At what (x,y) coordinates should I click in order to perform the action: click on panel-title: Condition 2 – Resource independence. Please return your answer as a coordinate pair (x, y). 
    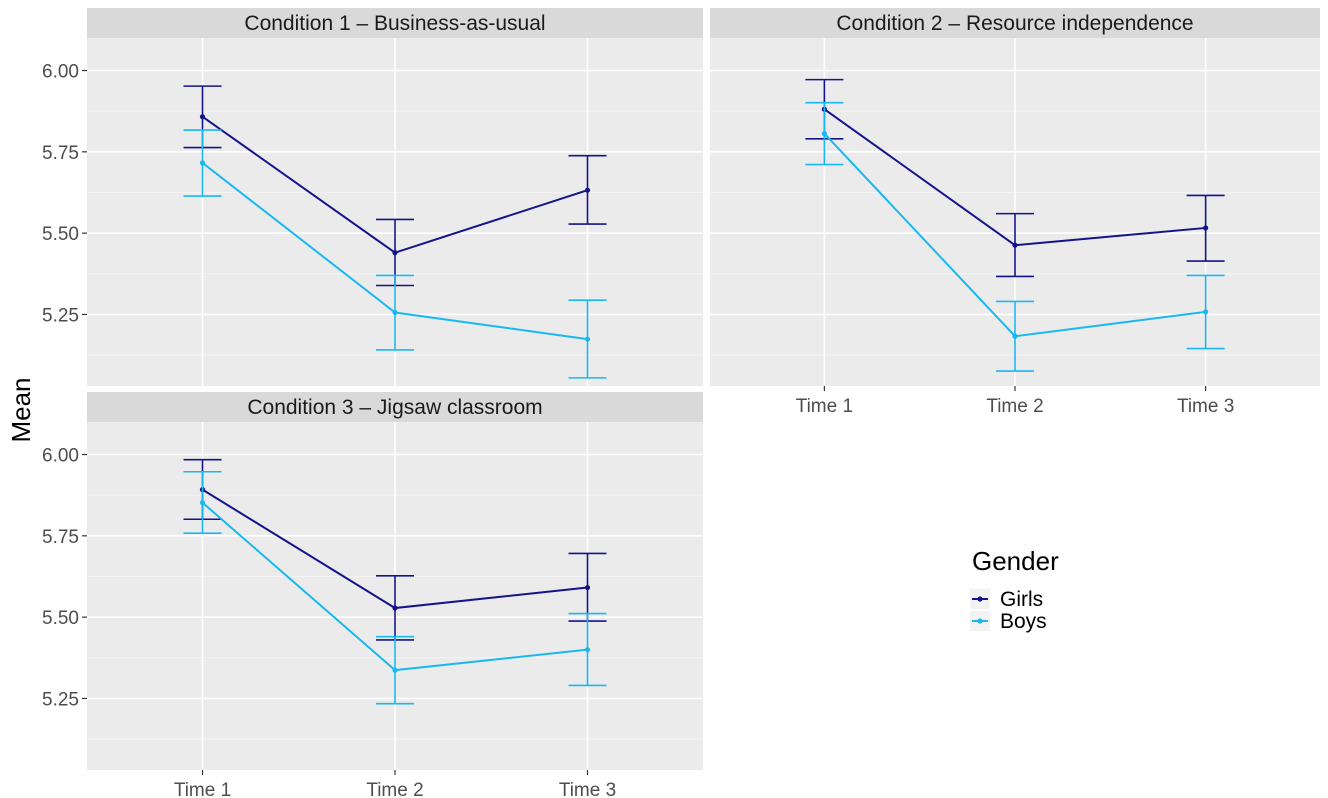
    Looking at the image, I should click on (1014, 23).